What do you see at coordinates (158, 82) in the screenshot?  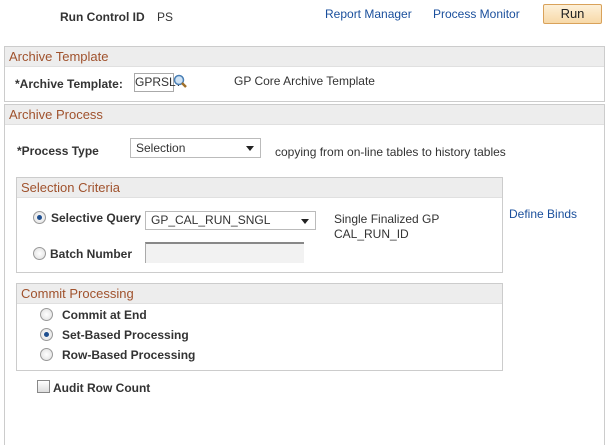 I see `archive-template-input: GPRSLT` at bounding box center [158, 82].